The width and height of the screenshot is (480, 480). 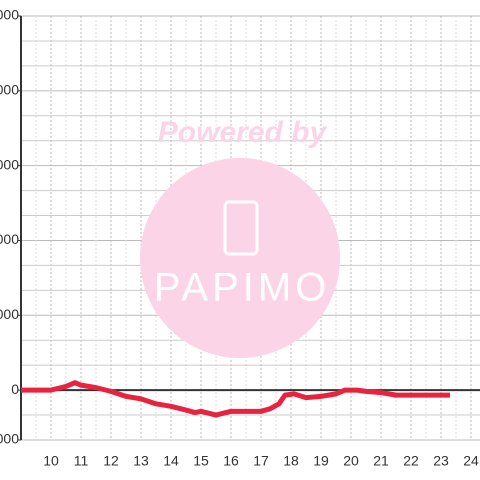 I want to click on y-tick-label: 120,000, so click(x=9, y=90).